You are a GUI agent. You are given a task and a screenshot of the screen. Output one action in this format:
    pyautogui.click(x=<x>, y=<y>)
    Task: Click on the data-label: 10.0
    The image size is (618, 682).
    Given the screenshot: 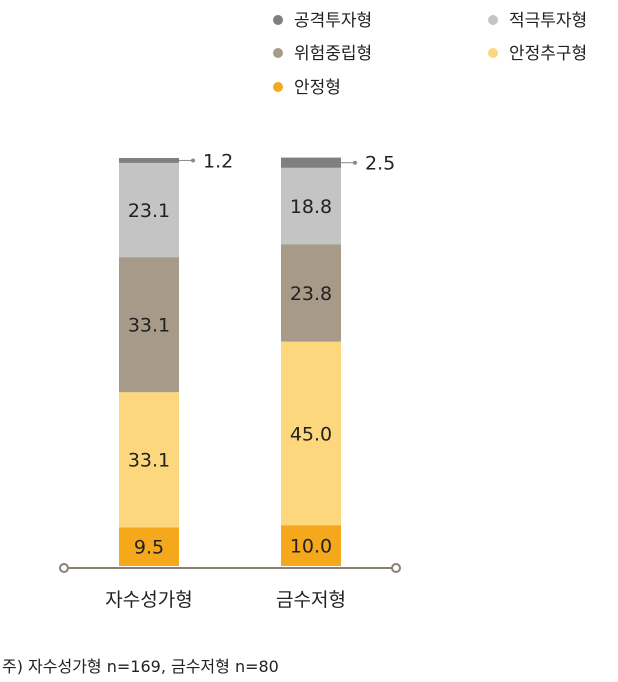 What is the action you would take?
    pyautogui.click(x=311, y=547)
    